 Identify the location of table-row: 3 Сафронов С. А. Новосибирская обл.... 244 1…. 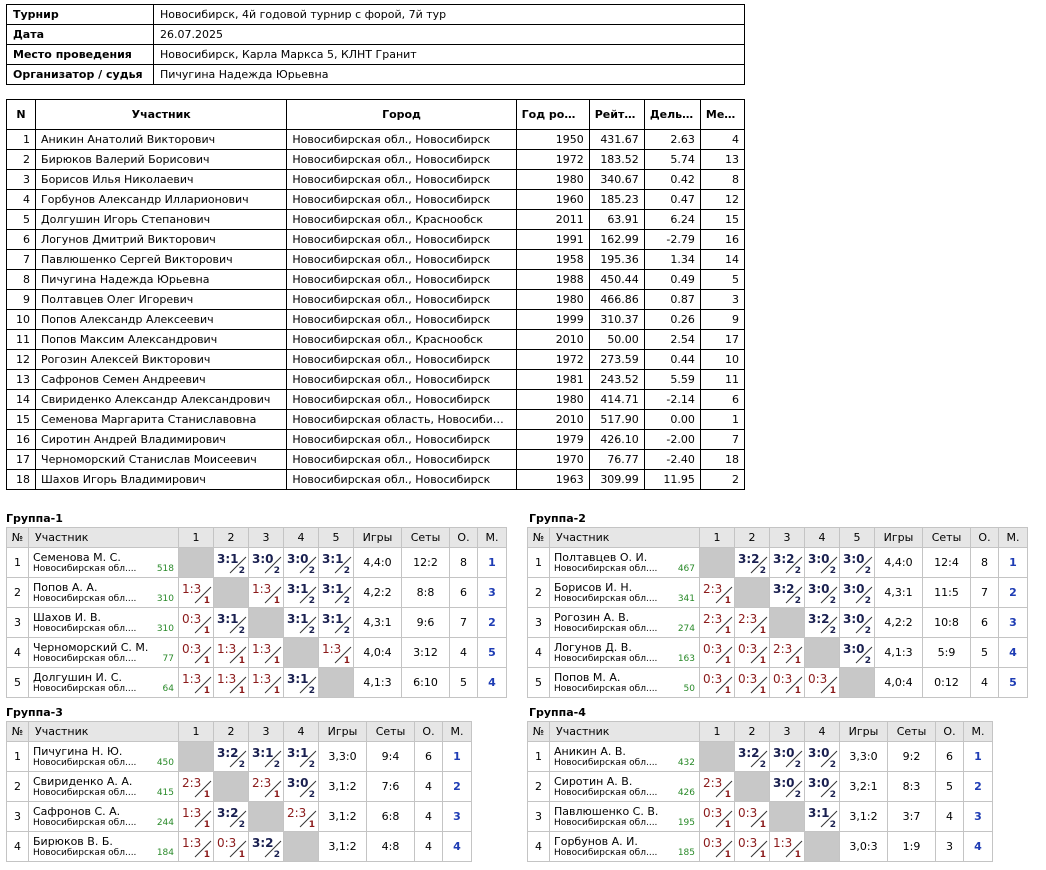
(239, 816).